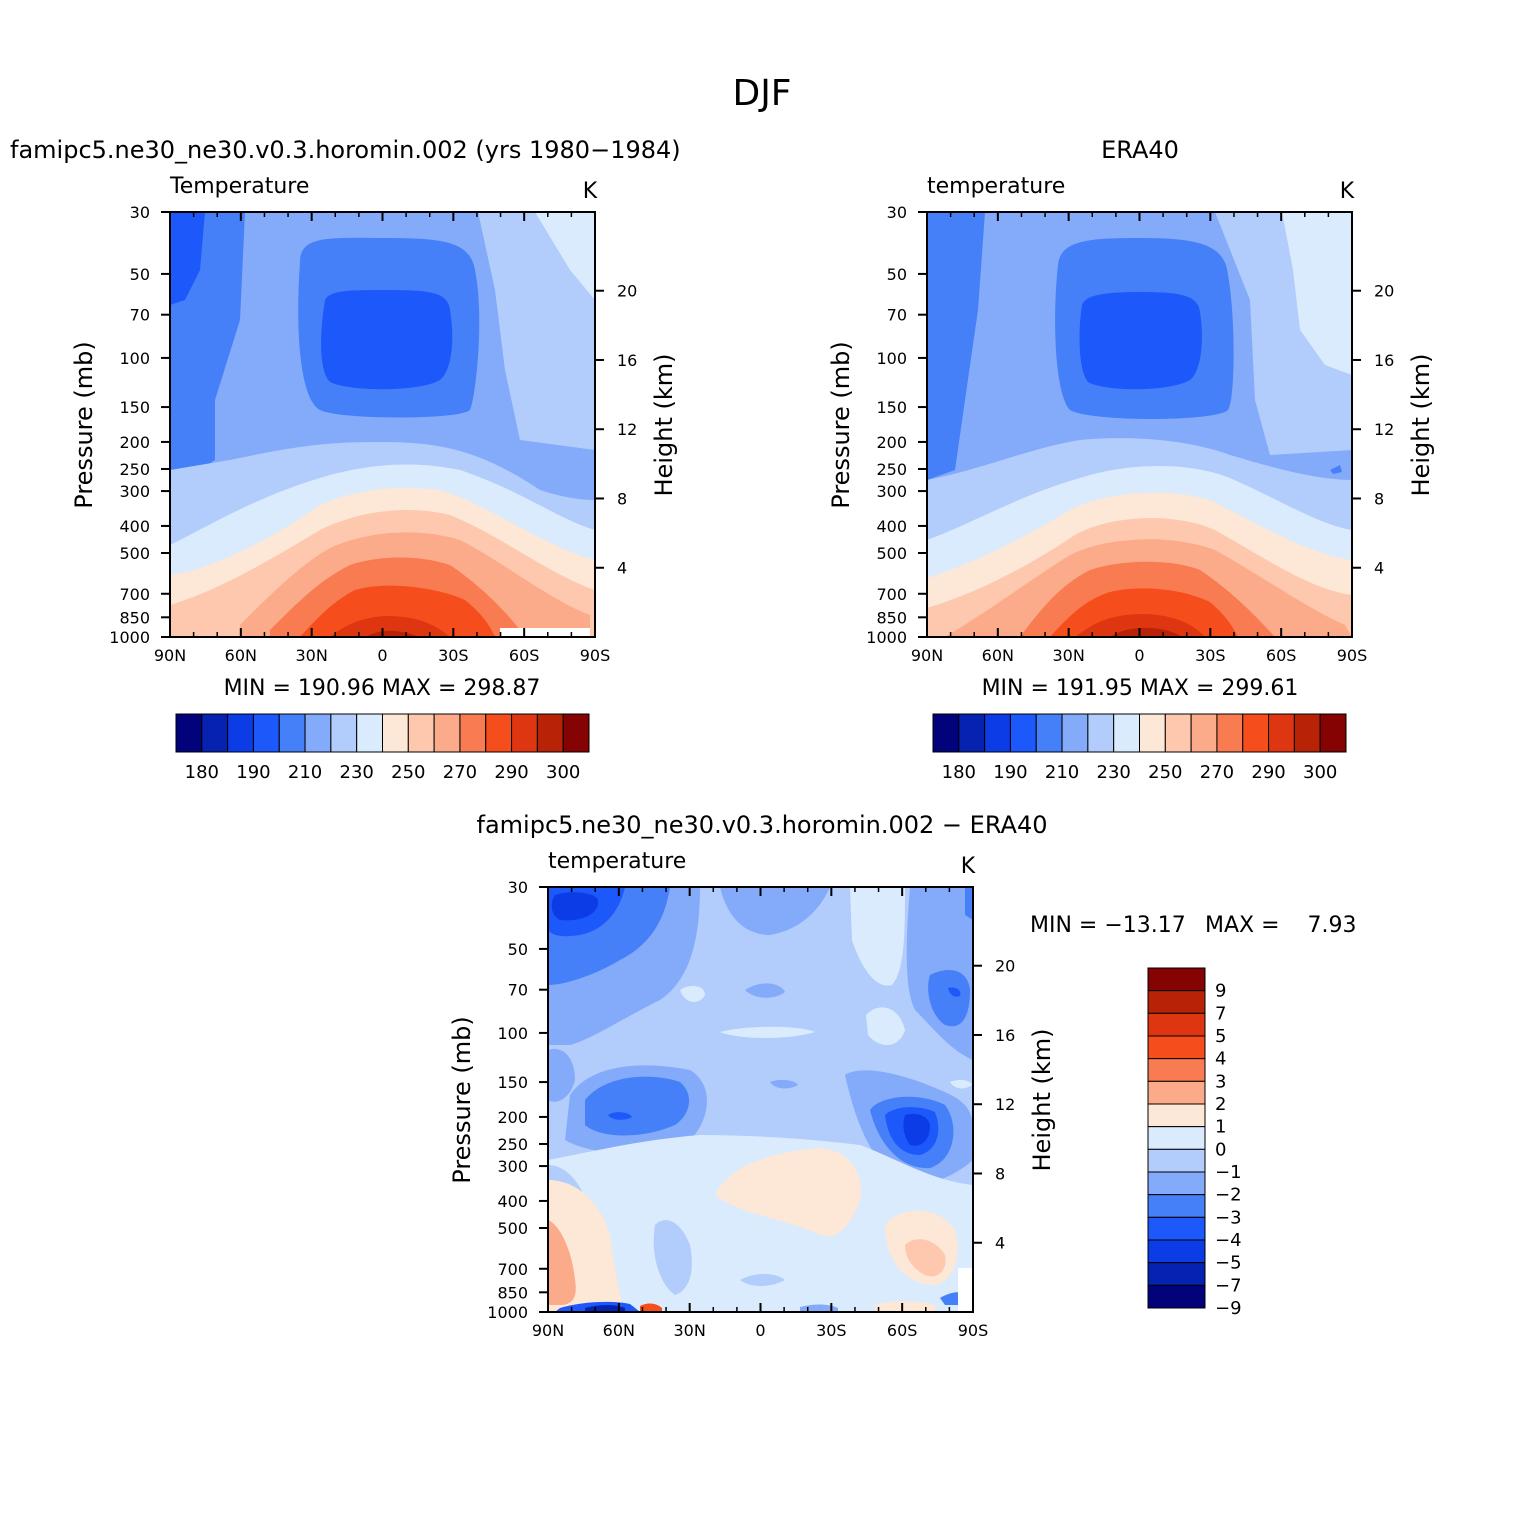 This screenshot has height=1528, width=1524. I want to click on panel-model-left-label: Temperature, so click(239, 186).